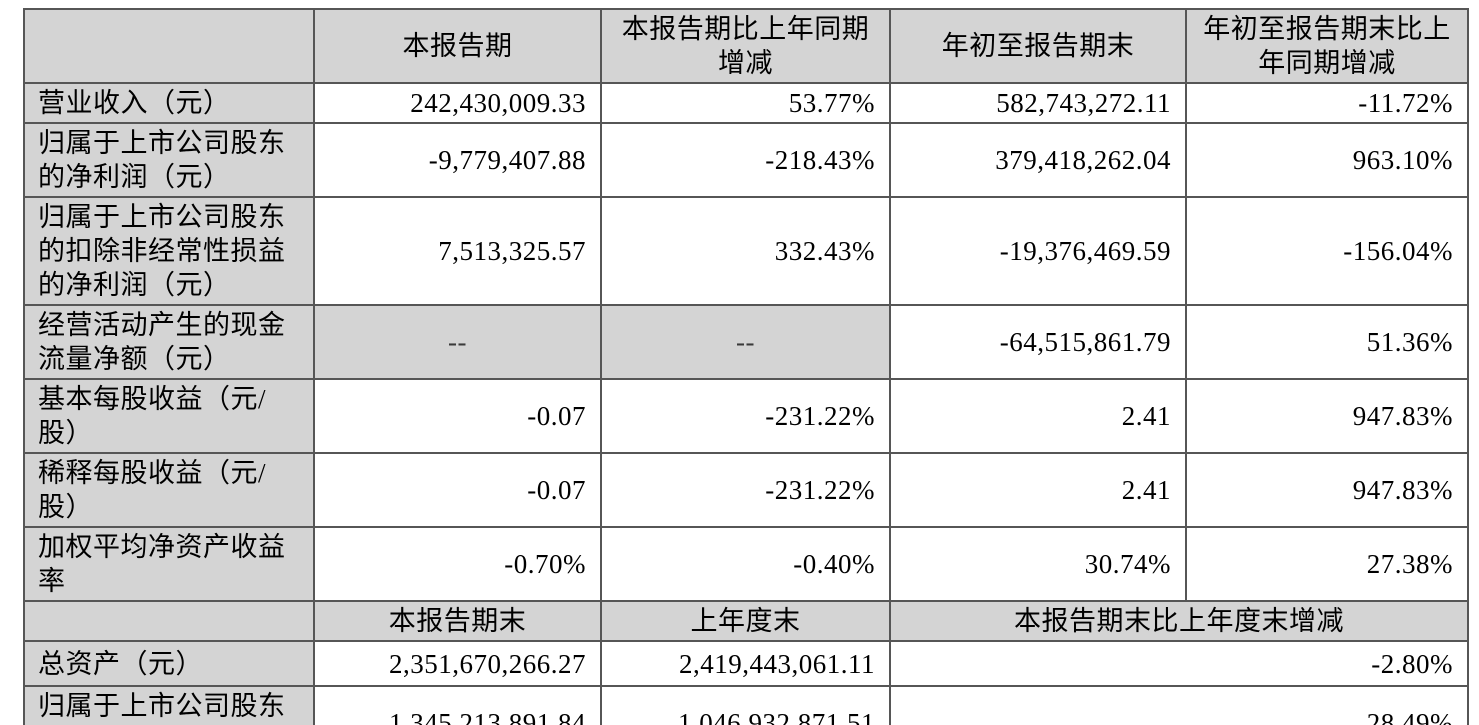  I want to click on table-row-basic-eps: 基本每股收益（元/股） -0.07 -231.22% 2.41 947.83%, so click(746, 416).